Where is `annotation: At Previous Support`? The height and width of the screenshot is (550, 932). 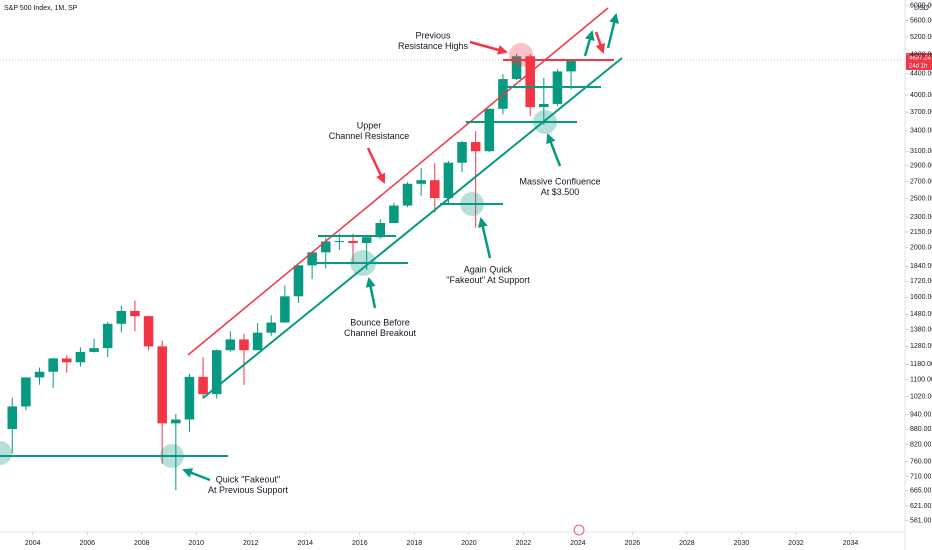 annotation: At Previous Support is located at coordinates (248, 490).